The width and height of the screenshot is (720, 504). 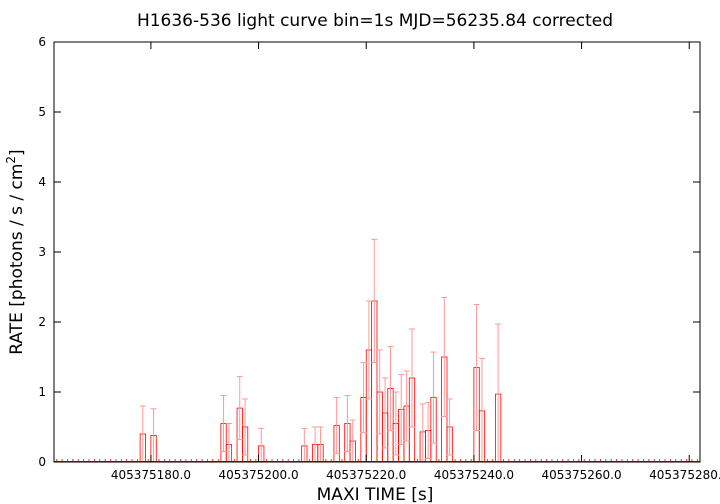 I want to click on x-tick-label-1: 405375200.0, so click(x=258, y=475).